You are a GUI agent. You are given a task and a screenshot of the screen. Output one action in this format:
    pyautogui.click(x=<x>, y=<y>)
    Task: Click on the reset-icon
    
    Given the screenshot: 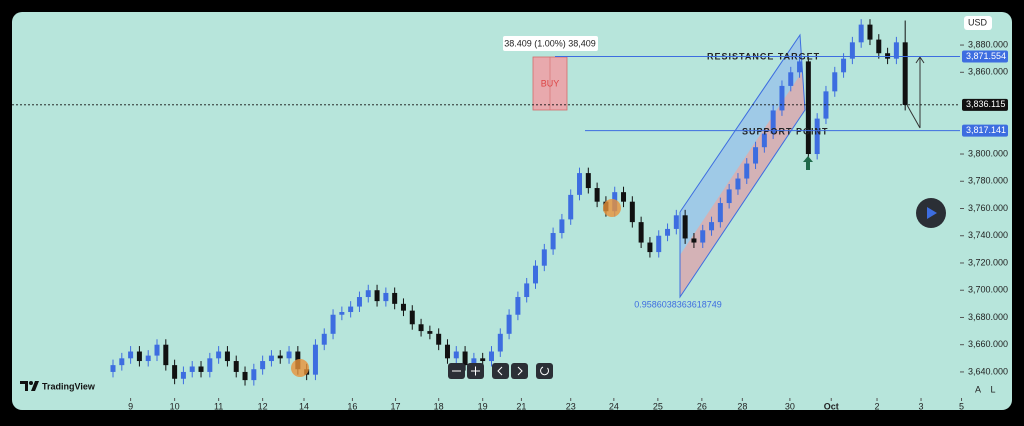 What is the action you would take?
    pyautogui.click(x=545, y=371)
    